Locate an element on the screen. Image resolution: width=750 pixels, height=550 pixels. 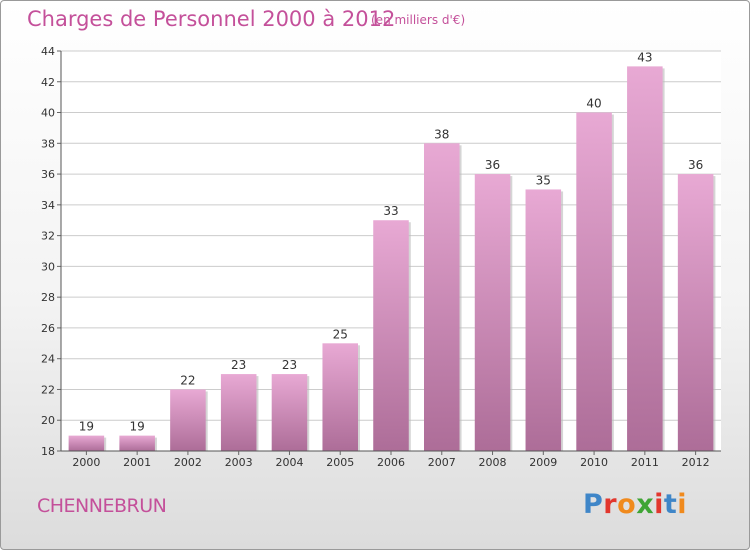
logo-letter: r is located at coordinates (610, 504).